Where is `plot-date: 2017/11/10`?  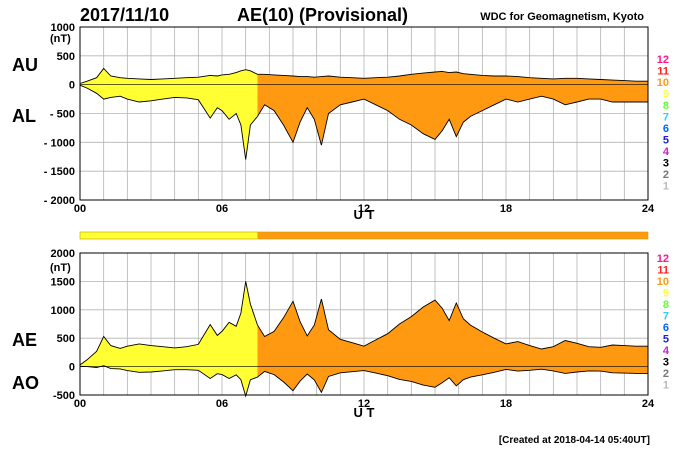
plot-date: 2017/11/10 is located at coordinates (124, 15).